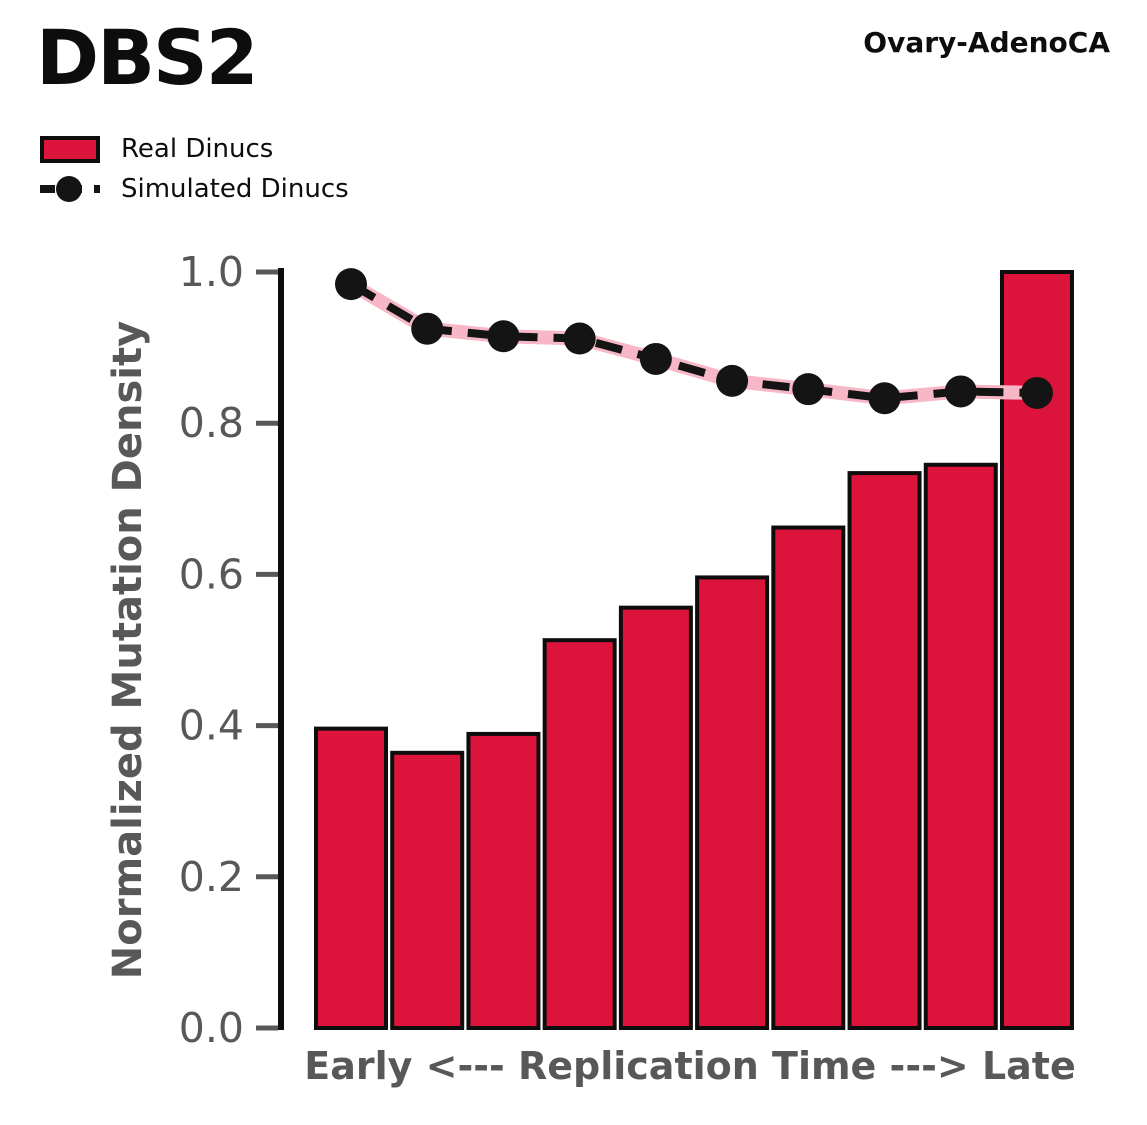 This screenshot has width=1147, height=1125. I want to click on line-dashed, so click(693, 341).